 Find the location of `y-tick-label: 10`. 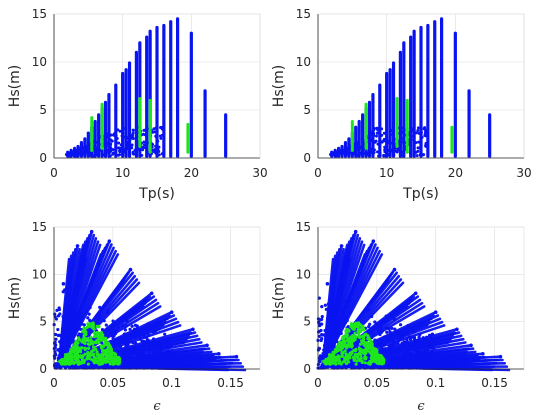

y-tick-label: 10 is located at coordinates (39, 62).